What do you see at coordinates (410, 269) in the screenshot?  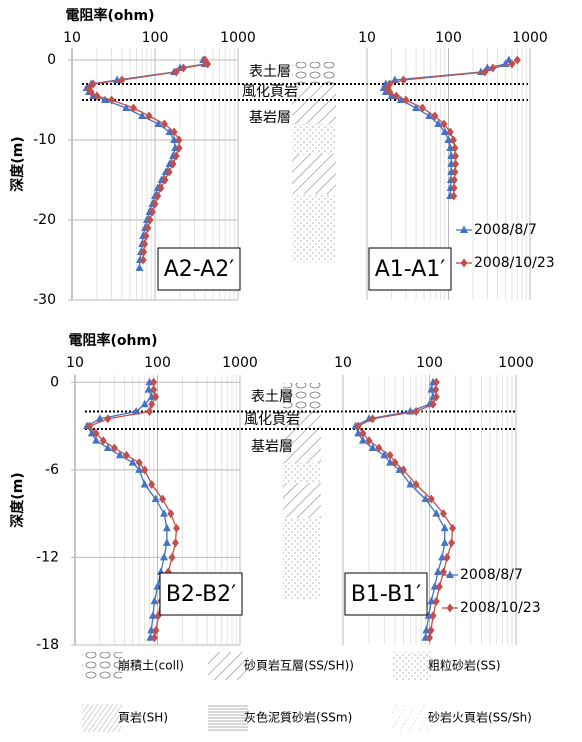 I see `panel-label: A1-A1′` at bounding box center [410, 269].